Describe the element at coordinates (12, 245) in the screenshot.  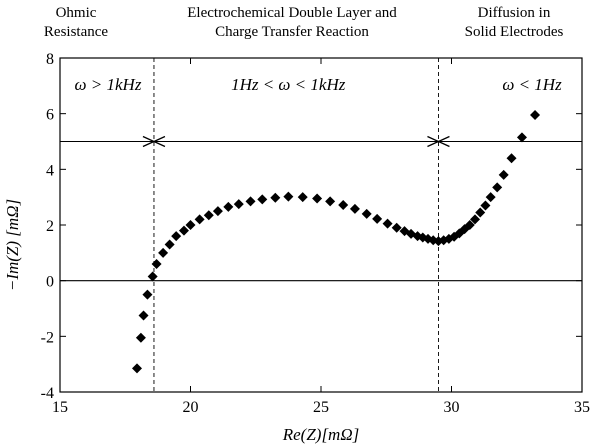
I see `y-axis-label: −Im(Z) [mΩ]` at that location.